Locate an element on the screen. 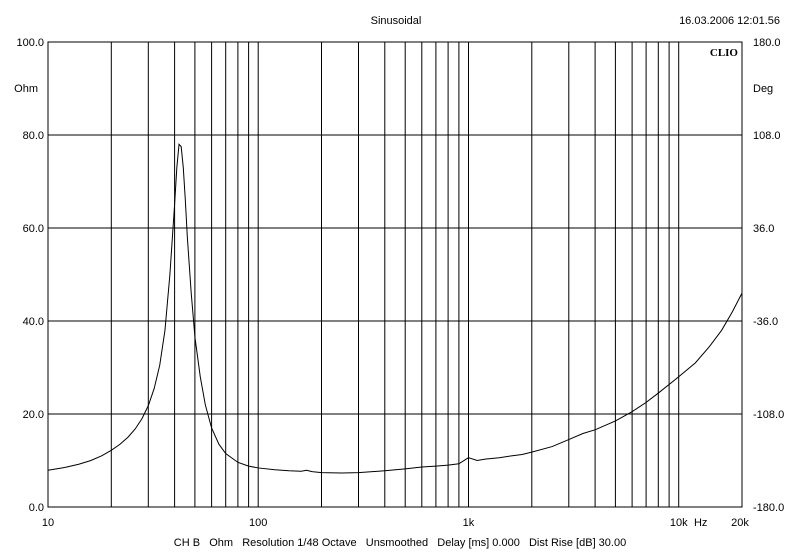  y-right-tick-label: 108.0 is located at coordinates (767, 136).